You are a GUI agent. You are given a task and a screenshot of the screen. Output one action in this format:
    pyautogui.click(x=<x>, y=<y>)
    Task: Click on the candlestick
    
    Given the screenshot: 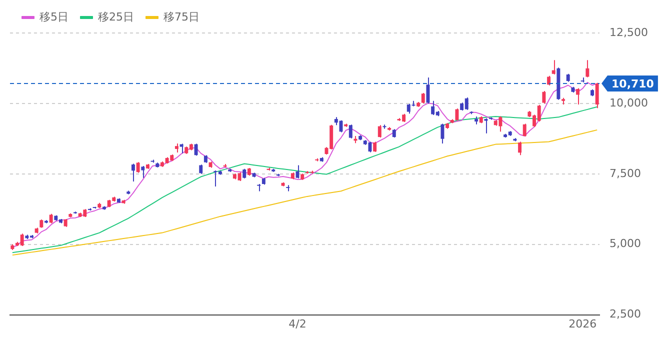 What is the action you would take?
    pyautogui.click(x=75, y=212)
    